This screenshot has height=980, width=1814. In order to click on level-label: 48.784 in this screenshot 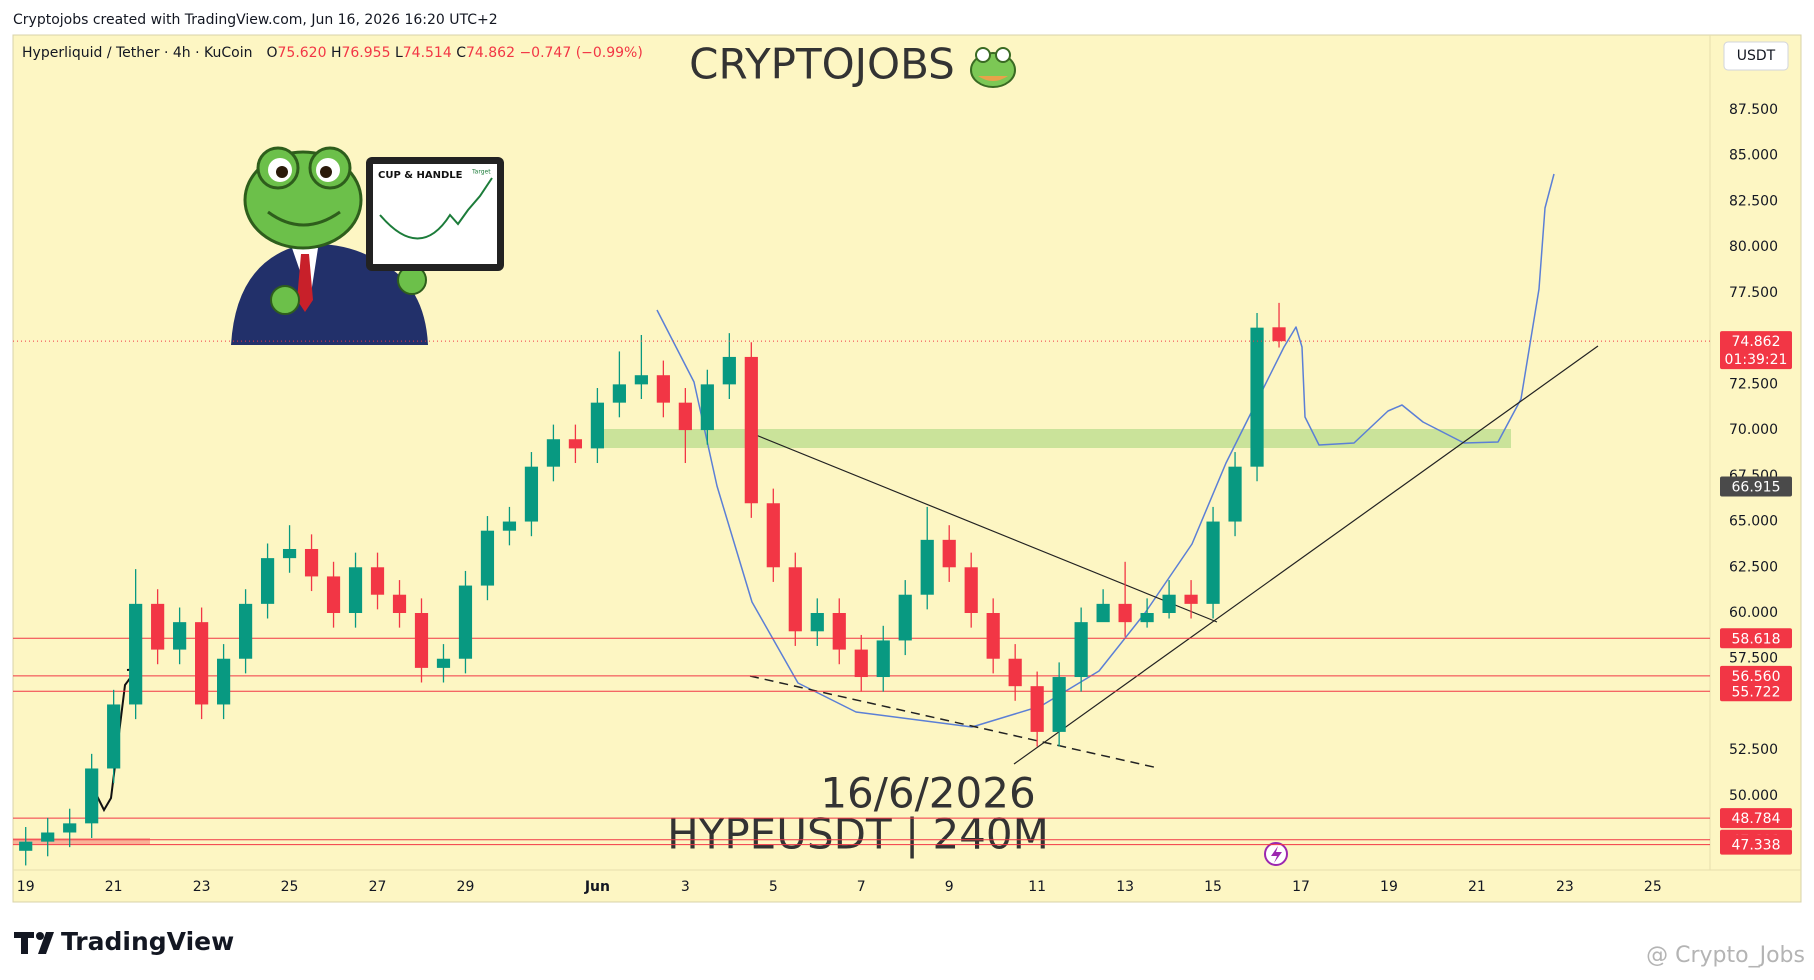, I will do `click(1756, 819)`.